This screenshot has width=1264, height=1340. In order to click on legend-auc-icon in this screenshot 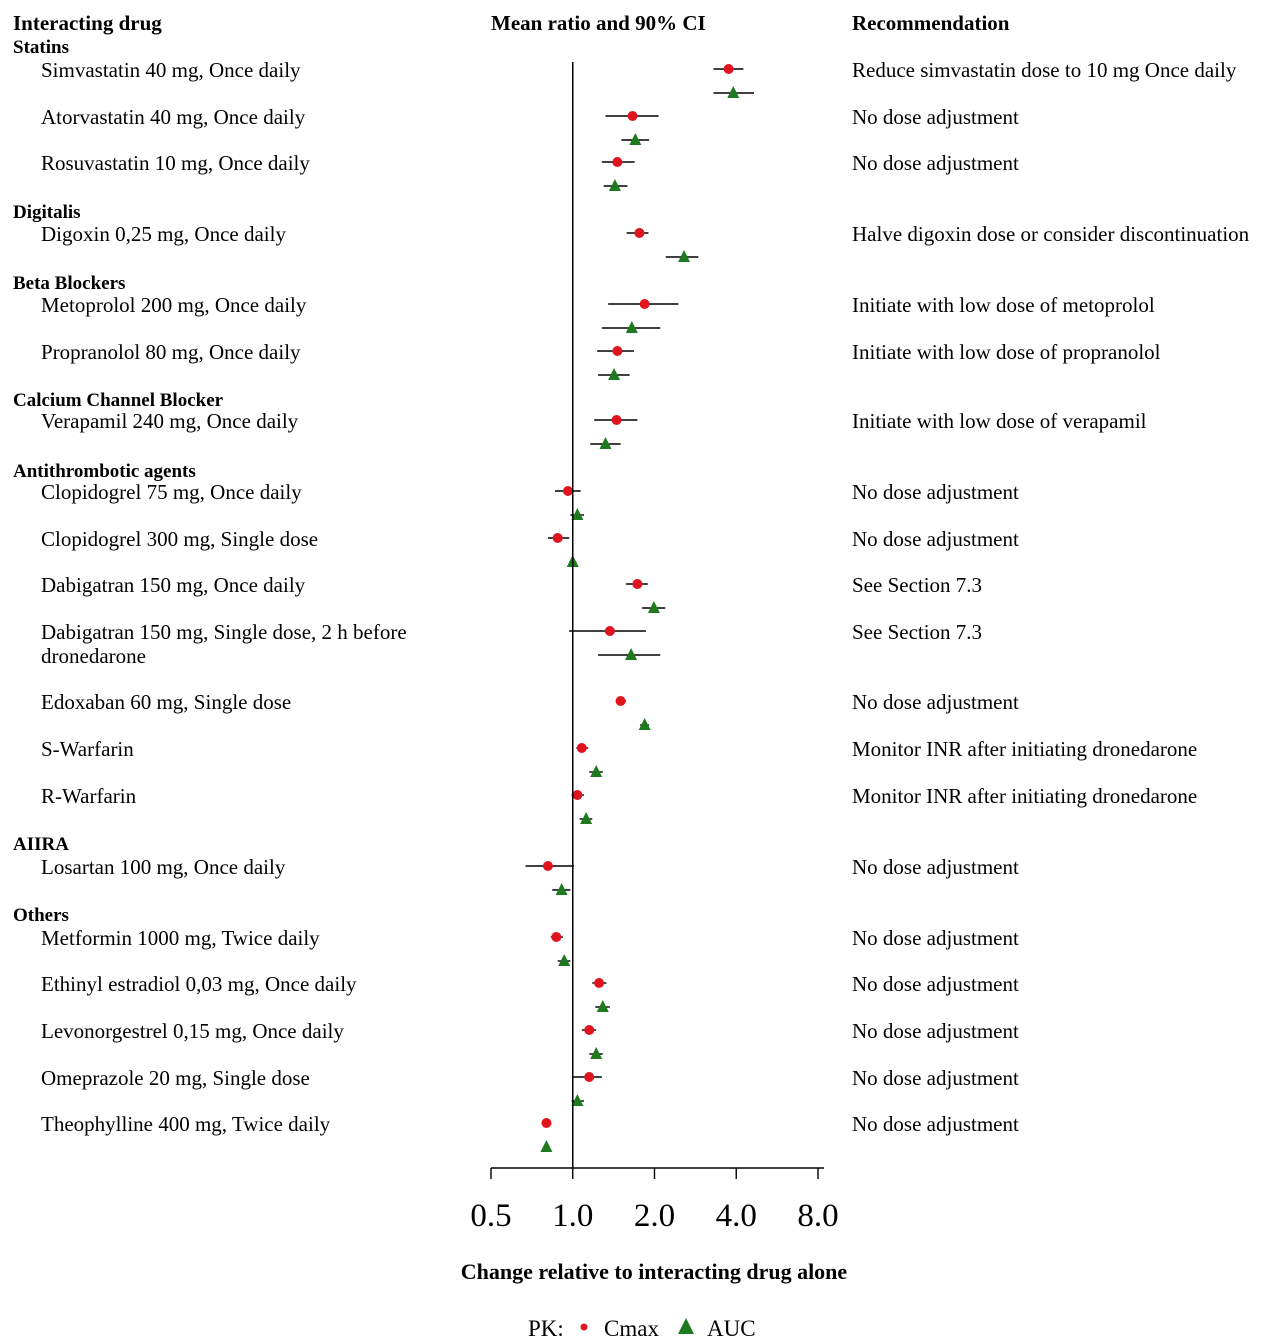, I will do `click(686, 1326)`.